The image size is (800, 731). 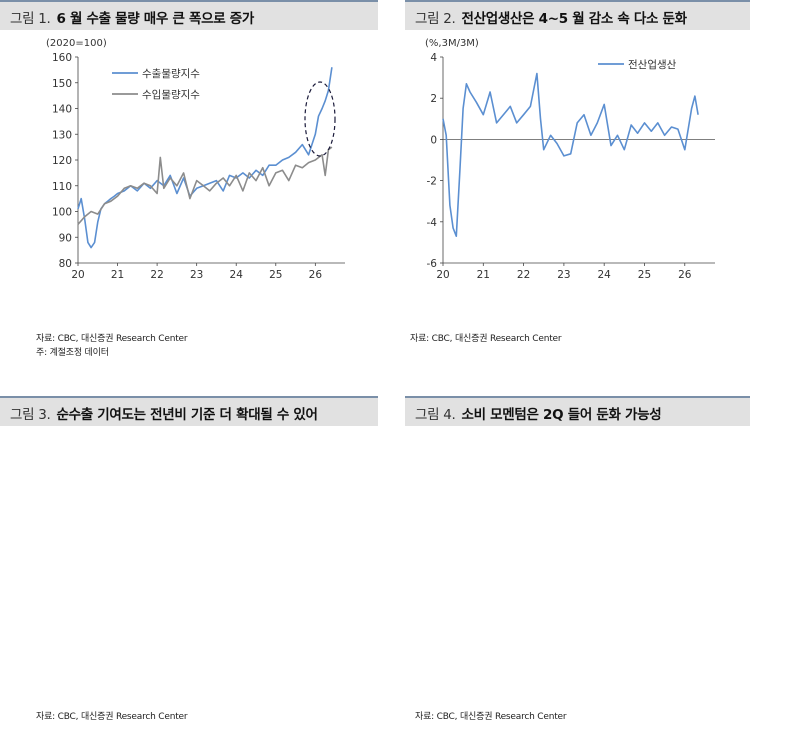 What do you see at coordinates (62, 161) in the screenshot?
I see `y-tick-label: 120` at bounding box center [62, 161].